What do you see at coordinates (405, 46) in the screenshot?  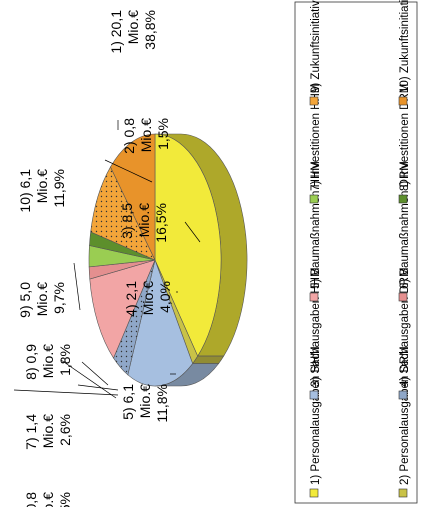 I see `legend-label-10: 10) Zukunftsinitiative DRM` at bounding box center [405, 46].